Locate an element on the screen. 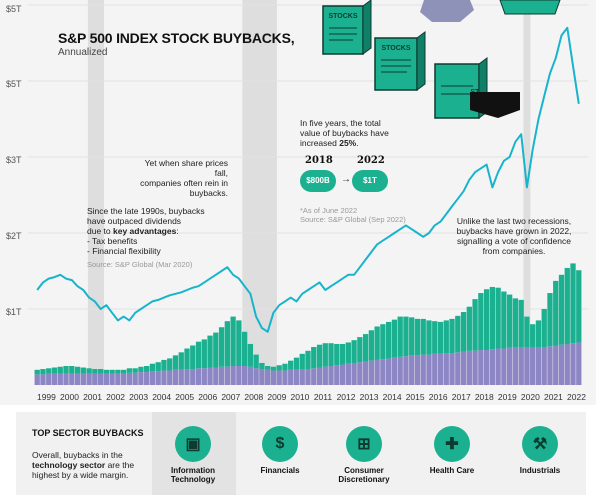  y-label-3t: $3T is located at coordinates (14, 160).